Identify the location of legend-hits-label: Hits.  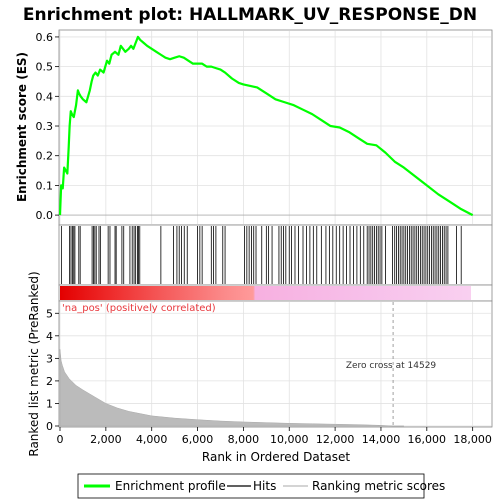
(264, 486).